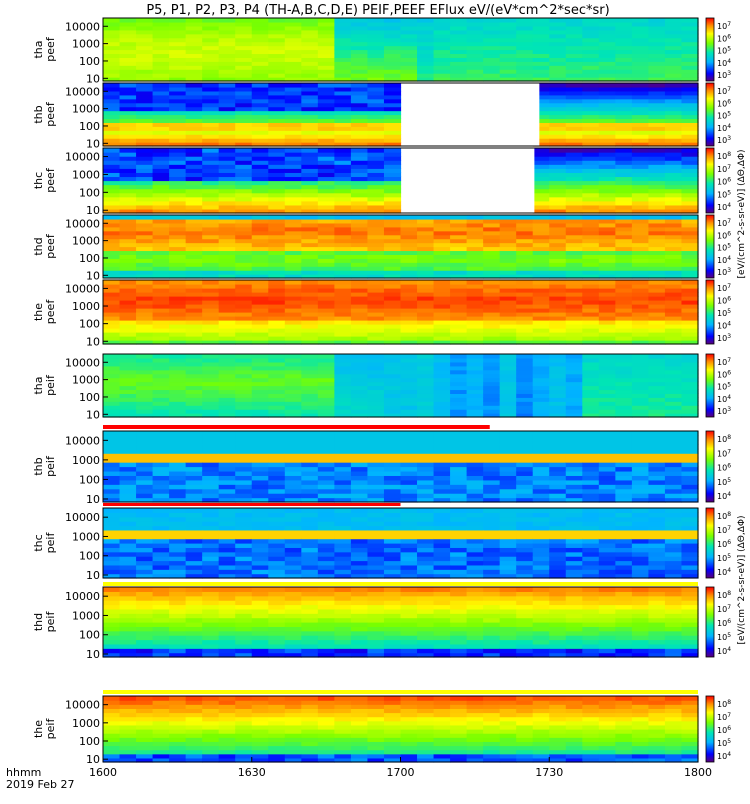 This screenshot has width=750, height=804. Describe the element at coordinates (86, 109) in the screenshot. I see `y-tick-label: 1000` at that location.